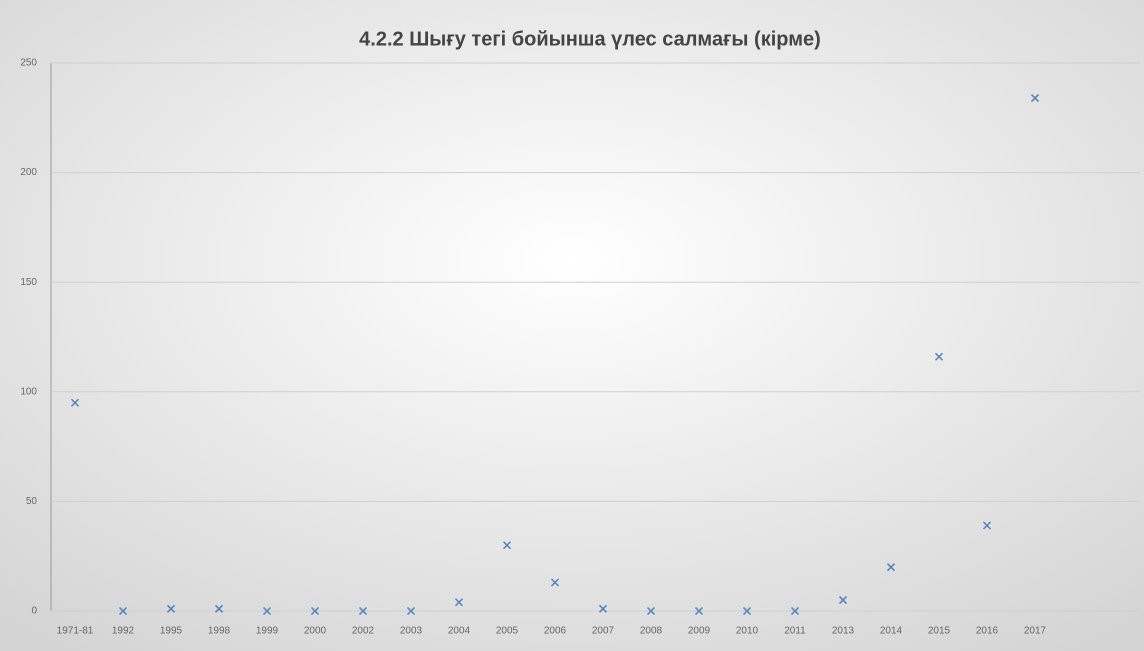 The width and height of the screenshot is (1144, 651). What do you see at coordinates (123, 631) in the screenshot?
I see `x-tick-label: 1992` at bounding box center [123, 631].